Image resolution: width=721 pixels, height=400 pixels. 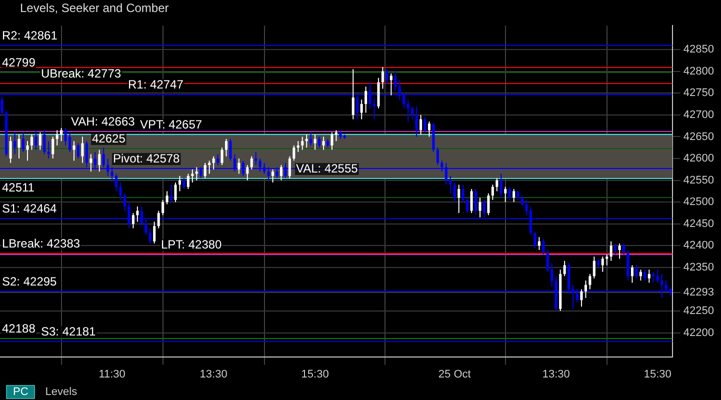 I want to click on ref-line-label: R2: 42861, so click(x=30, y=35).